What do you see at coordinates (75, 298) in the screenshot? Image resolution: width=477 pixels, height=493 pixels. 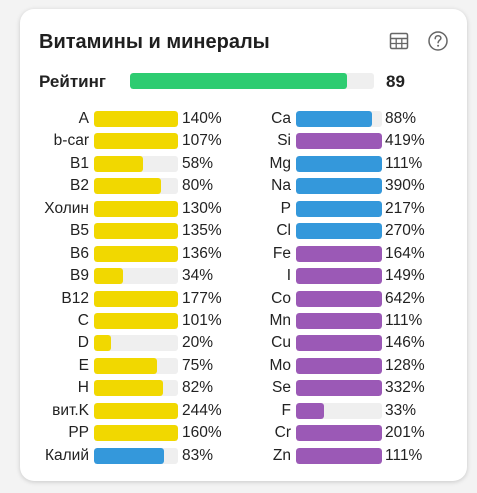 I see `nutrient-label: B12` at bounding box center [75, 298].